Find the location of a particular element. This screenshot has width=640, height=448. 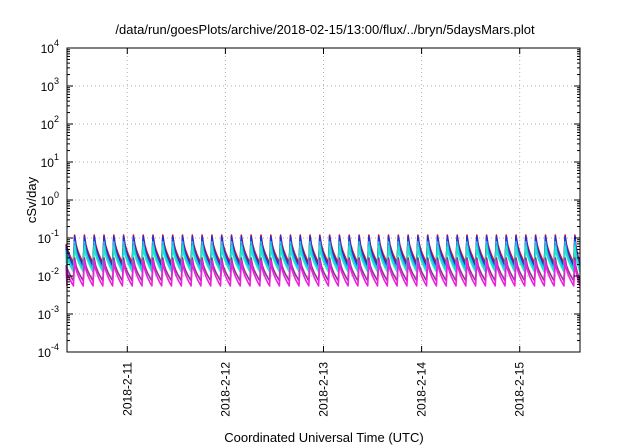

y-tick-label: 10¹ is located at coordinates (50, 161).